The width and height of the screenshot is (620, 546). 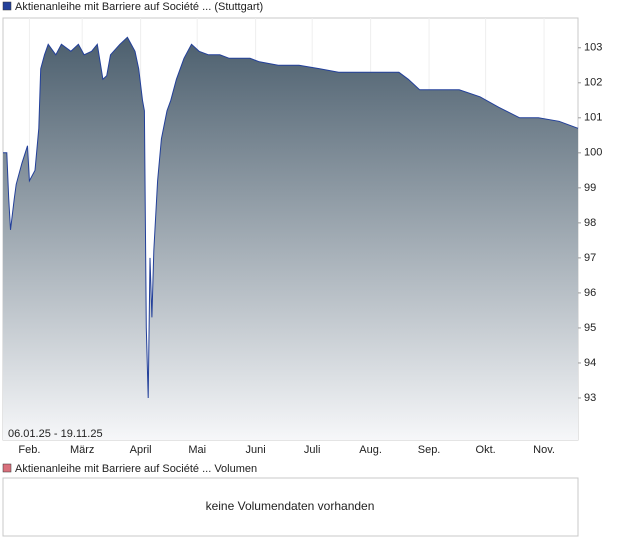 I want to click on x-tick-label: Aug., so click(x=370, y=450).